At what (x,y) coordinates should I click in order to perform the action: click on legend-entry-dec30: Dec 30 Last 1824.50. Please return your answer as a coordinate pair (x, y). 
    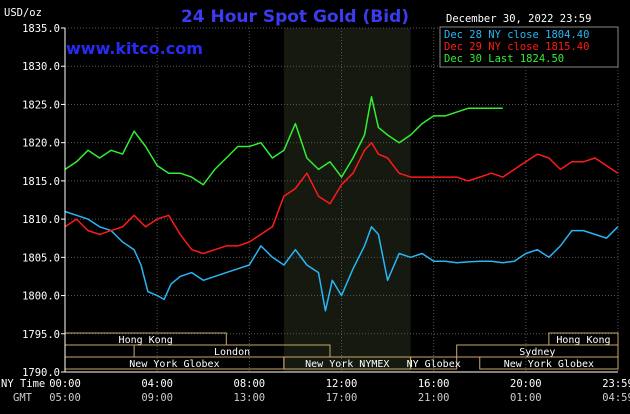
    Looking at the image, I should click on (504, 59).